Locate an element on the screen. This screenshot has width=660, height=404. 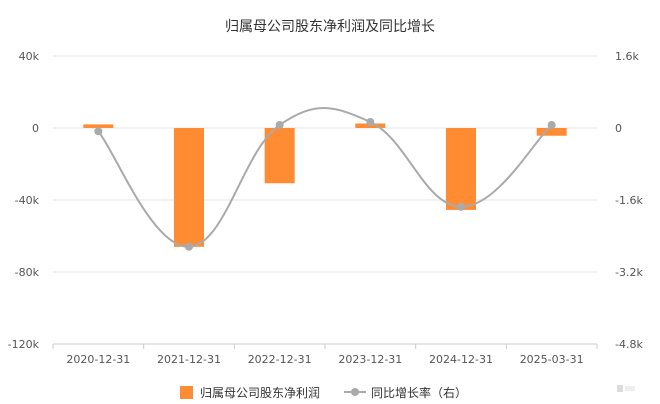
left-tick-label: 40k is located at coordinates (29, 56).